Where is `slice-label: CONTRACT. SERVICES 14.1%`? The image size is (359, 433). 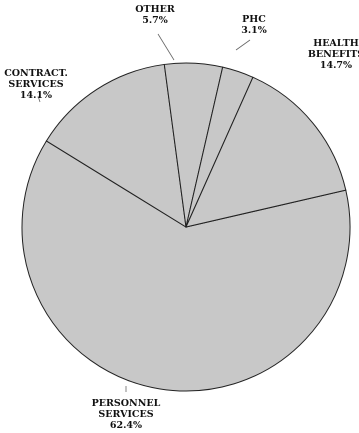
slice-label: CONTRACT. SERVICES 14.1% is located at coordinates (36, 84).